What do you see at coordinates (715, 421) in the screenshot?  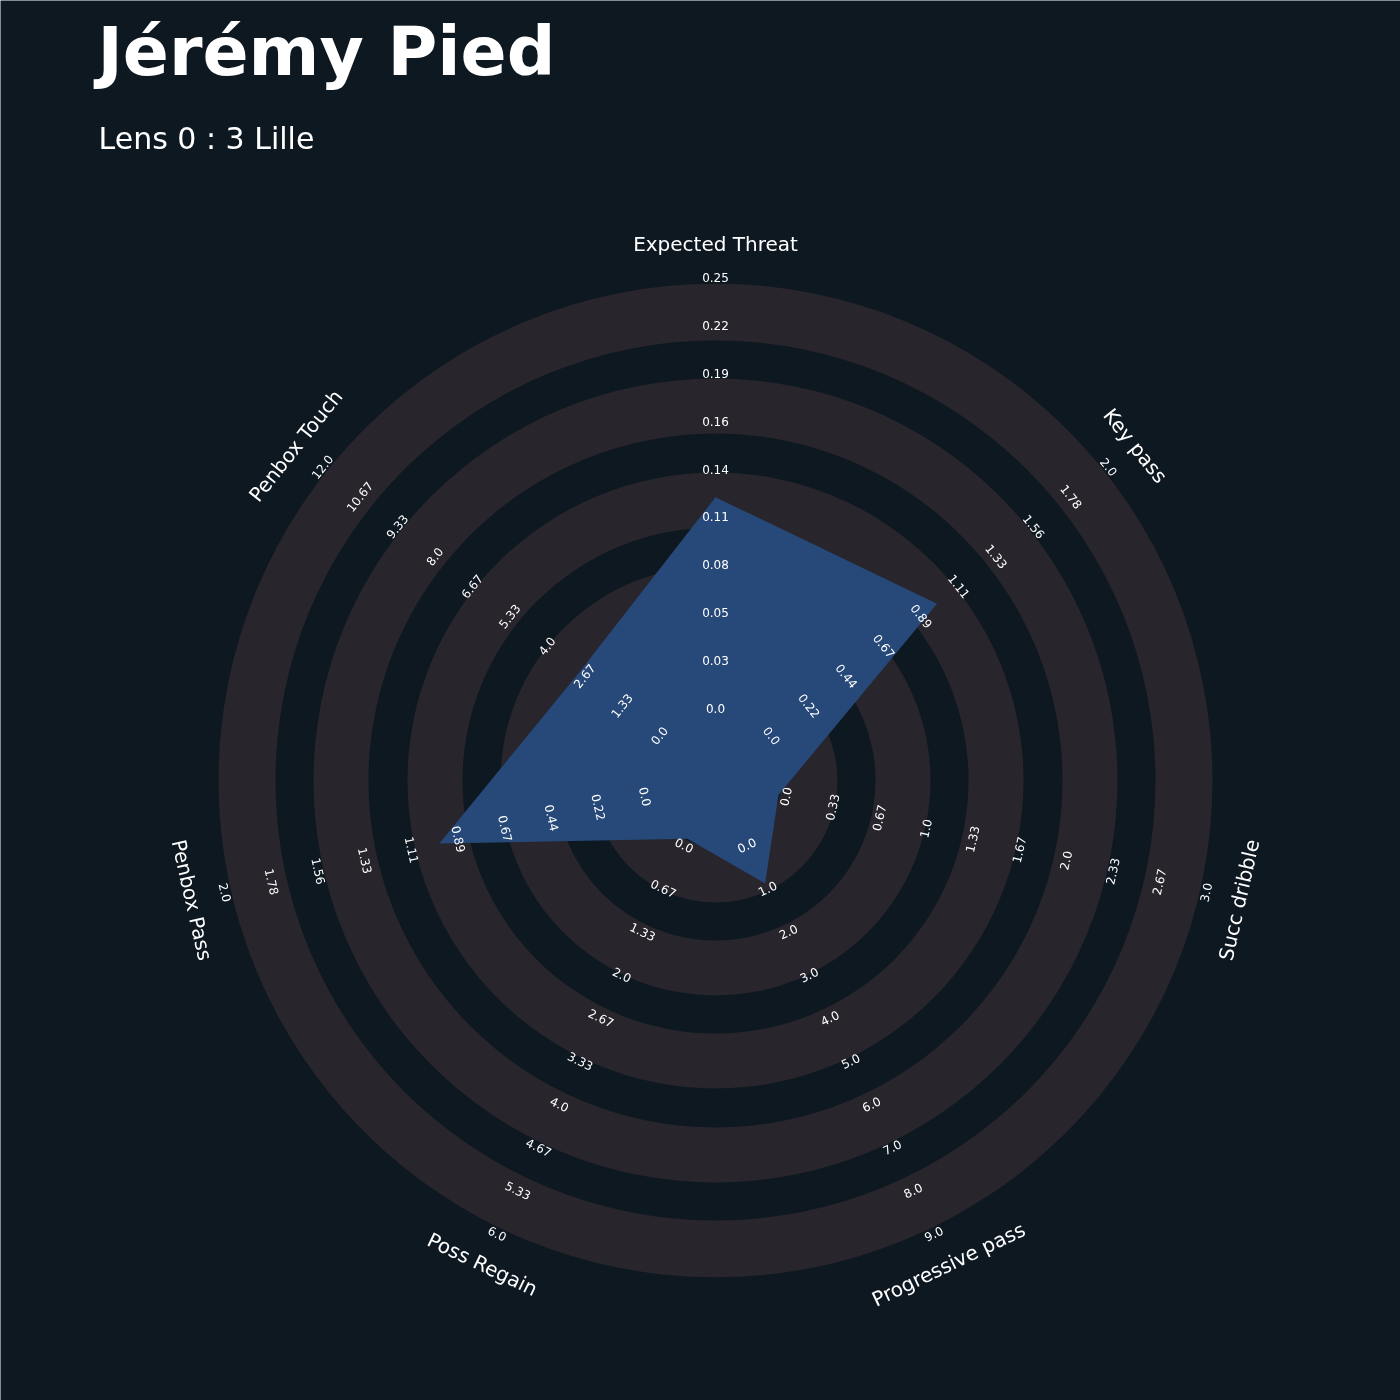 I see `text: 0.16` at bounding box center [715, 421].